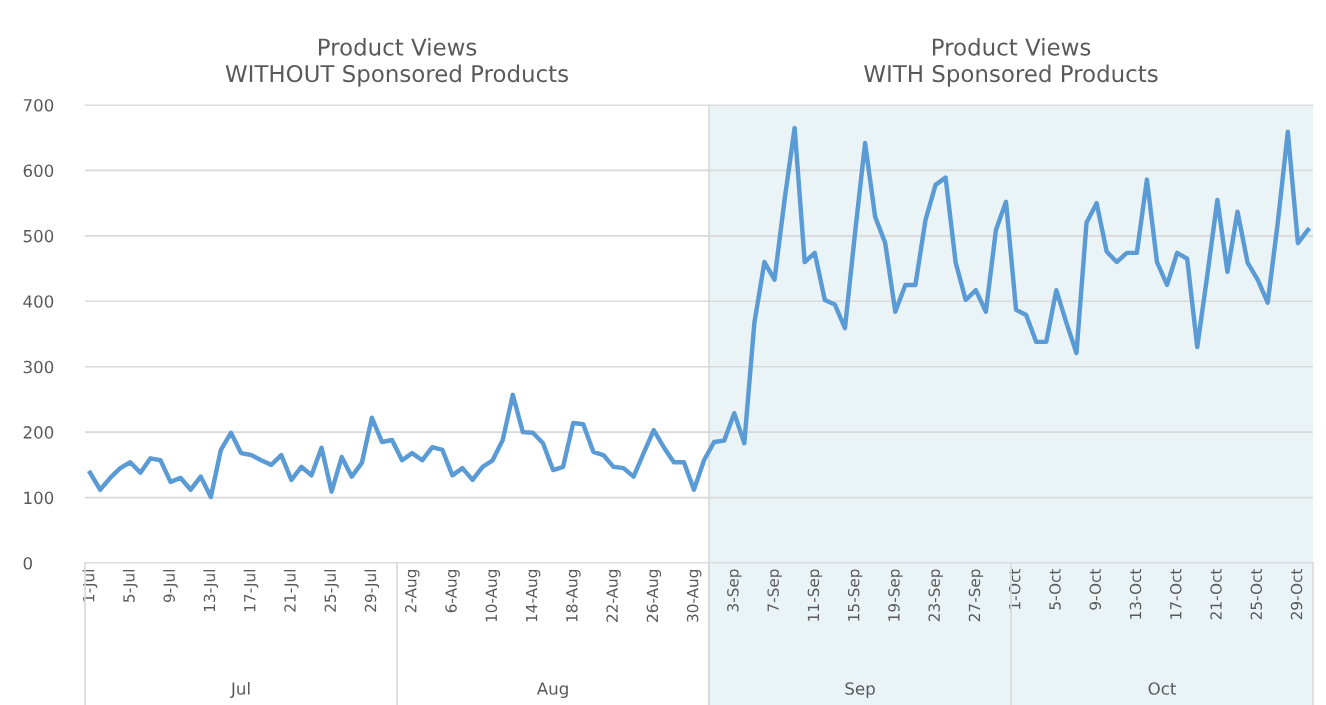 Image resolution: width=1326 pixels, height=705 pixels. What do you see at coordinates (38, 432) in the screenshot?
I see `y-tick-label: 200` at bounding box center [38, 432].